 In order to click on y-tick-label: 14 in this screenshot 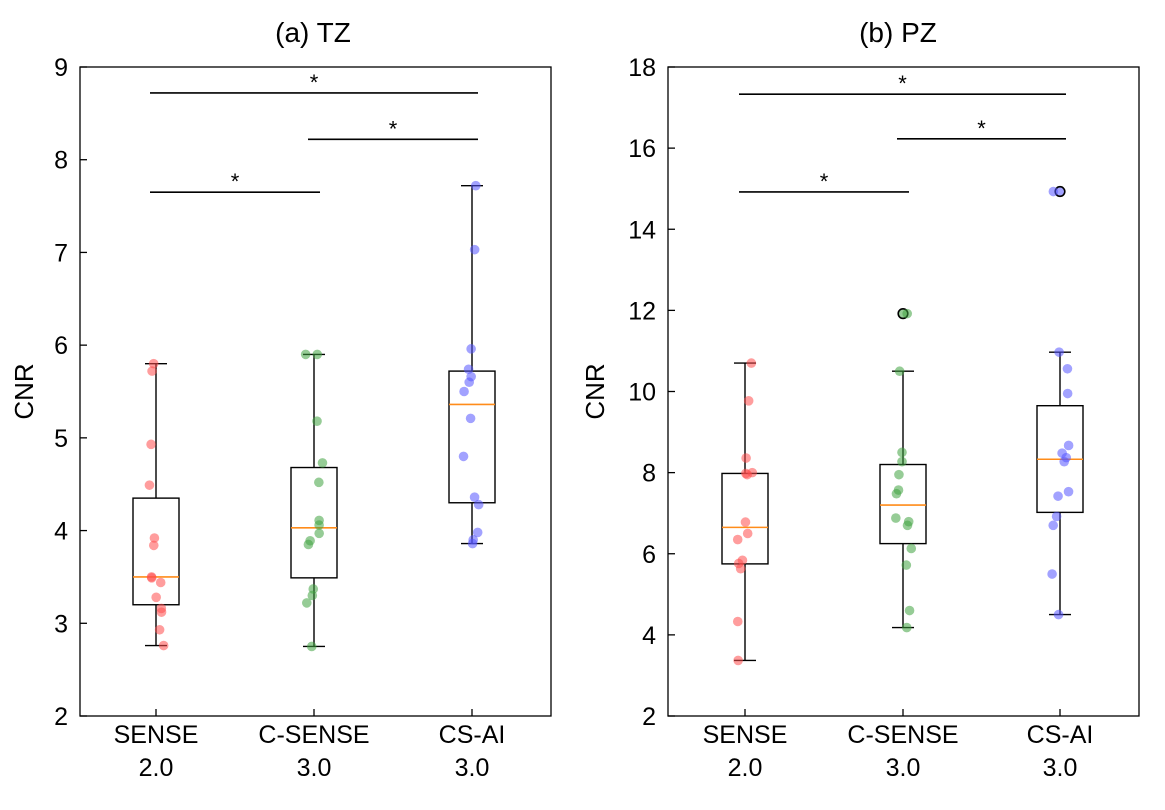, I will do `click(642, 230)`.